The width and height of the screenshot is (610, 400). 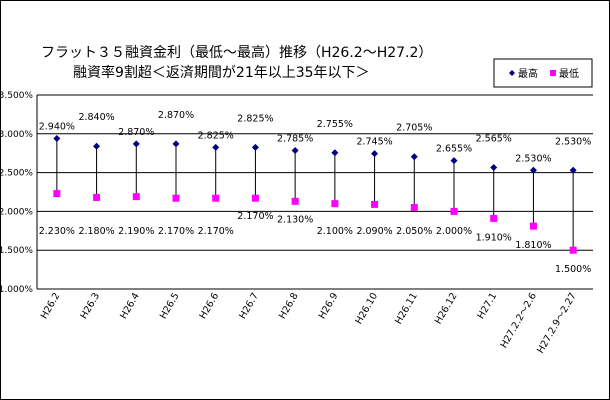 I want to click on min-data-label: 2.000%, so click(x=454, y=231).